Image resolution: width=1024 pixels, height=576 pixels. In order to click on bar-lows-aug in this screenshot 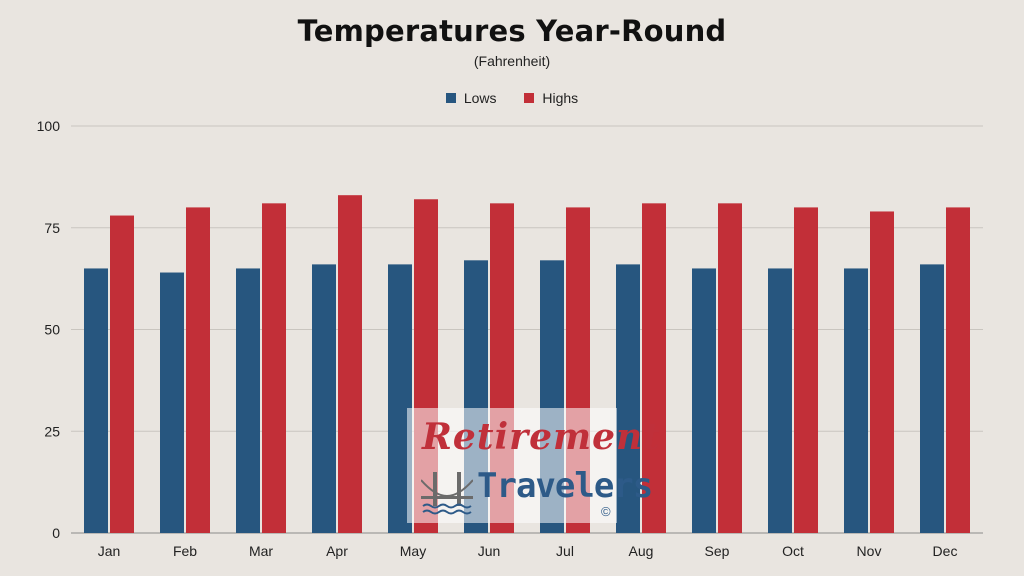, I will do `click(628, 398)`.